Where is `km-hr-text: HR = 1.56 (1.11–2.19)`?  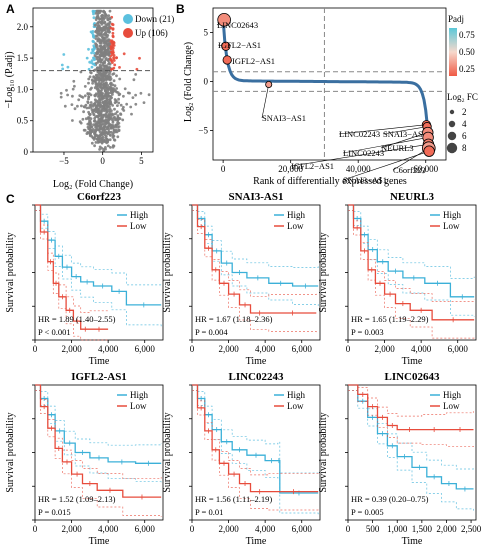
km-hr-text: HR = 1.56 (1.11–2.19) is located at coordinates (233, 499).